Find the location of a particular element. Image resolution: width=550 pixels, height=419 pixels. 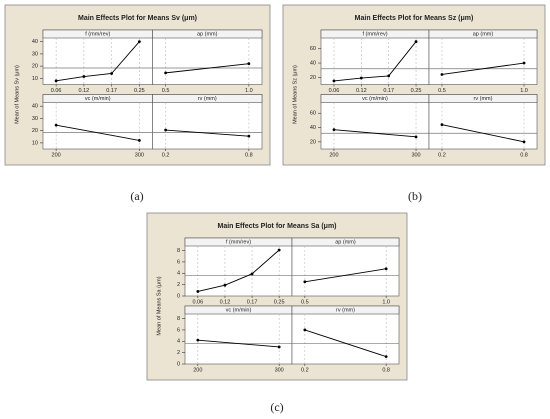

y-tick-label: 0 is located at coordinates (178, 364).